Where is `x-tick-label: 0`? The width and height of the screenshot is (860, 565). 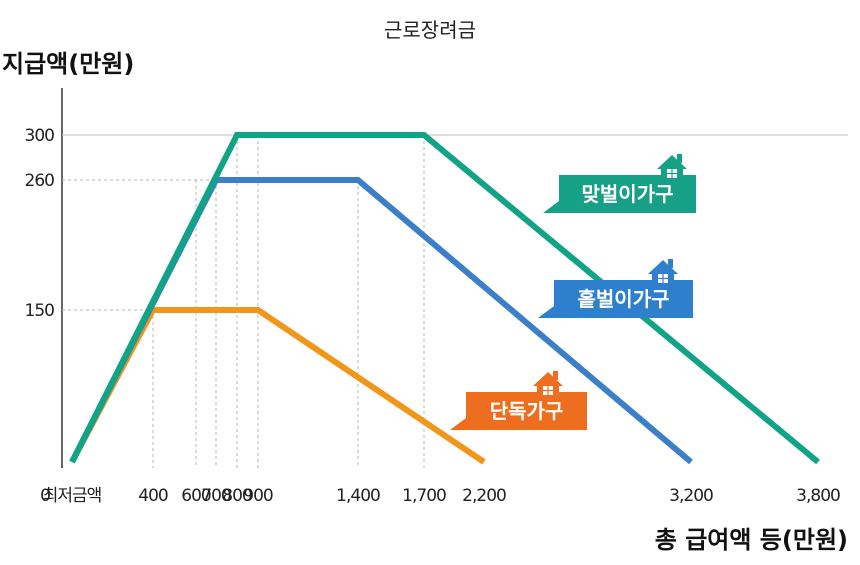 x-tick-label: 0 is located at coordinates (45, 496).